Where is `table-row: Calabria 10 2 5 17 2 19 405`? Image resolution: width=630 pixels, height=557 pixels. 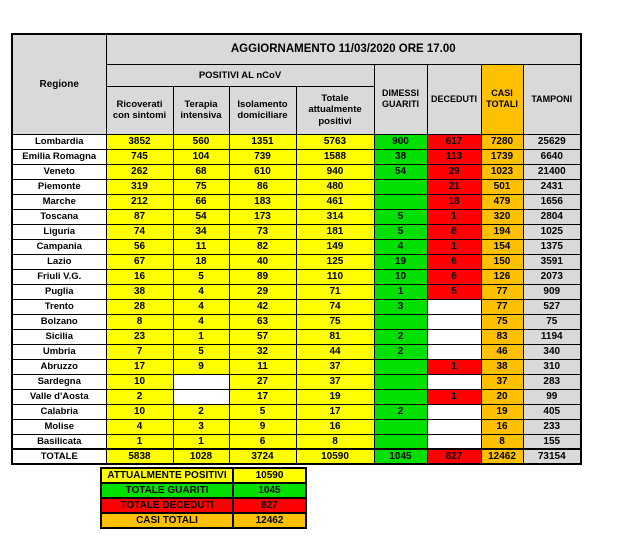
table-row: Calabria 10 2 5 17 2 19 405 is located at coordinates (296, 411).